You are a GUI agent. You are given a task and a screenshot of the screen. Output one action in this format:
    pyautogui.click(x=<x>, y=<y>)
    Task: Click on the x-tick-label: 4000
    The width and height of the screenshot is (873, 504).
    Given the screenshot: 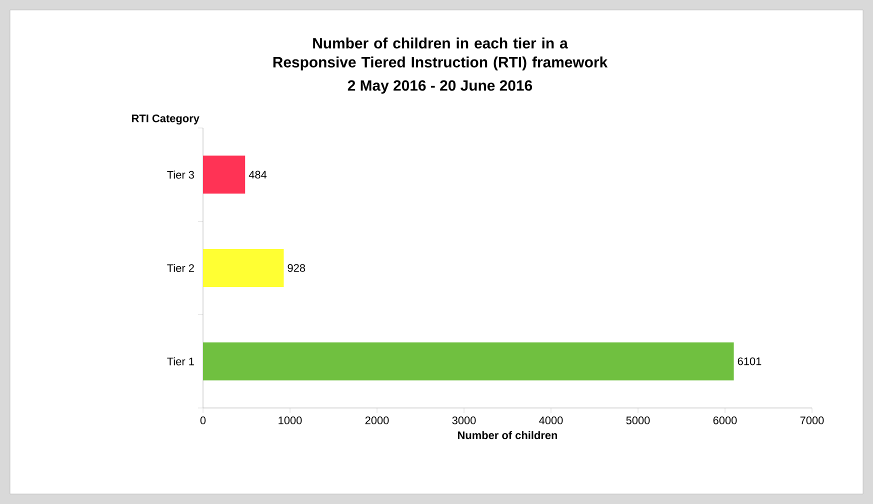 What is the action you would take?
    pyautogui.click(x=551, y=420)
    